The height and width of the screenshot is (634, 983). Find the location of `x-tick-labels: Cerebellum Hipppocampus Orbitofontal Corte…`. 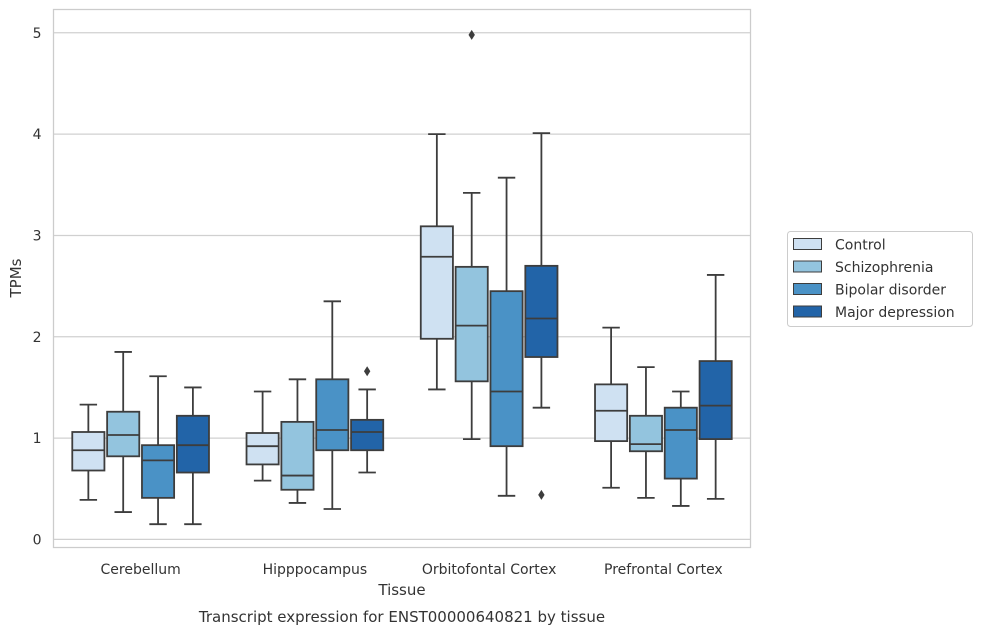

x-tick-labels: Cerebellum Hipppocampus Orbitofontal Corte… is located at coordinates (412, 570).